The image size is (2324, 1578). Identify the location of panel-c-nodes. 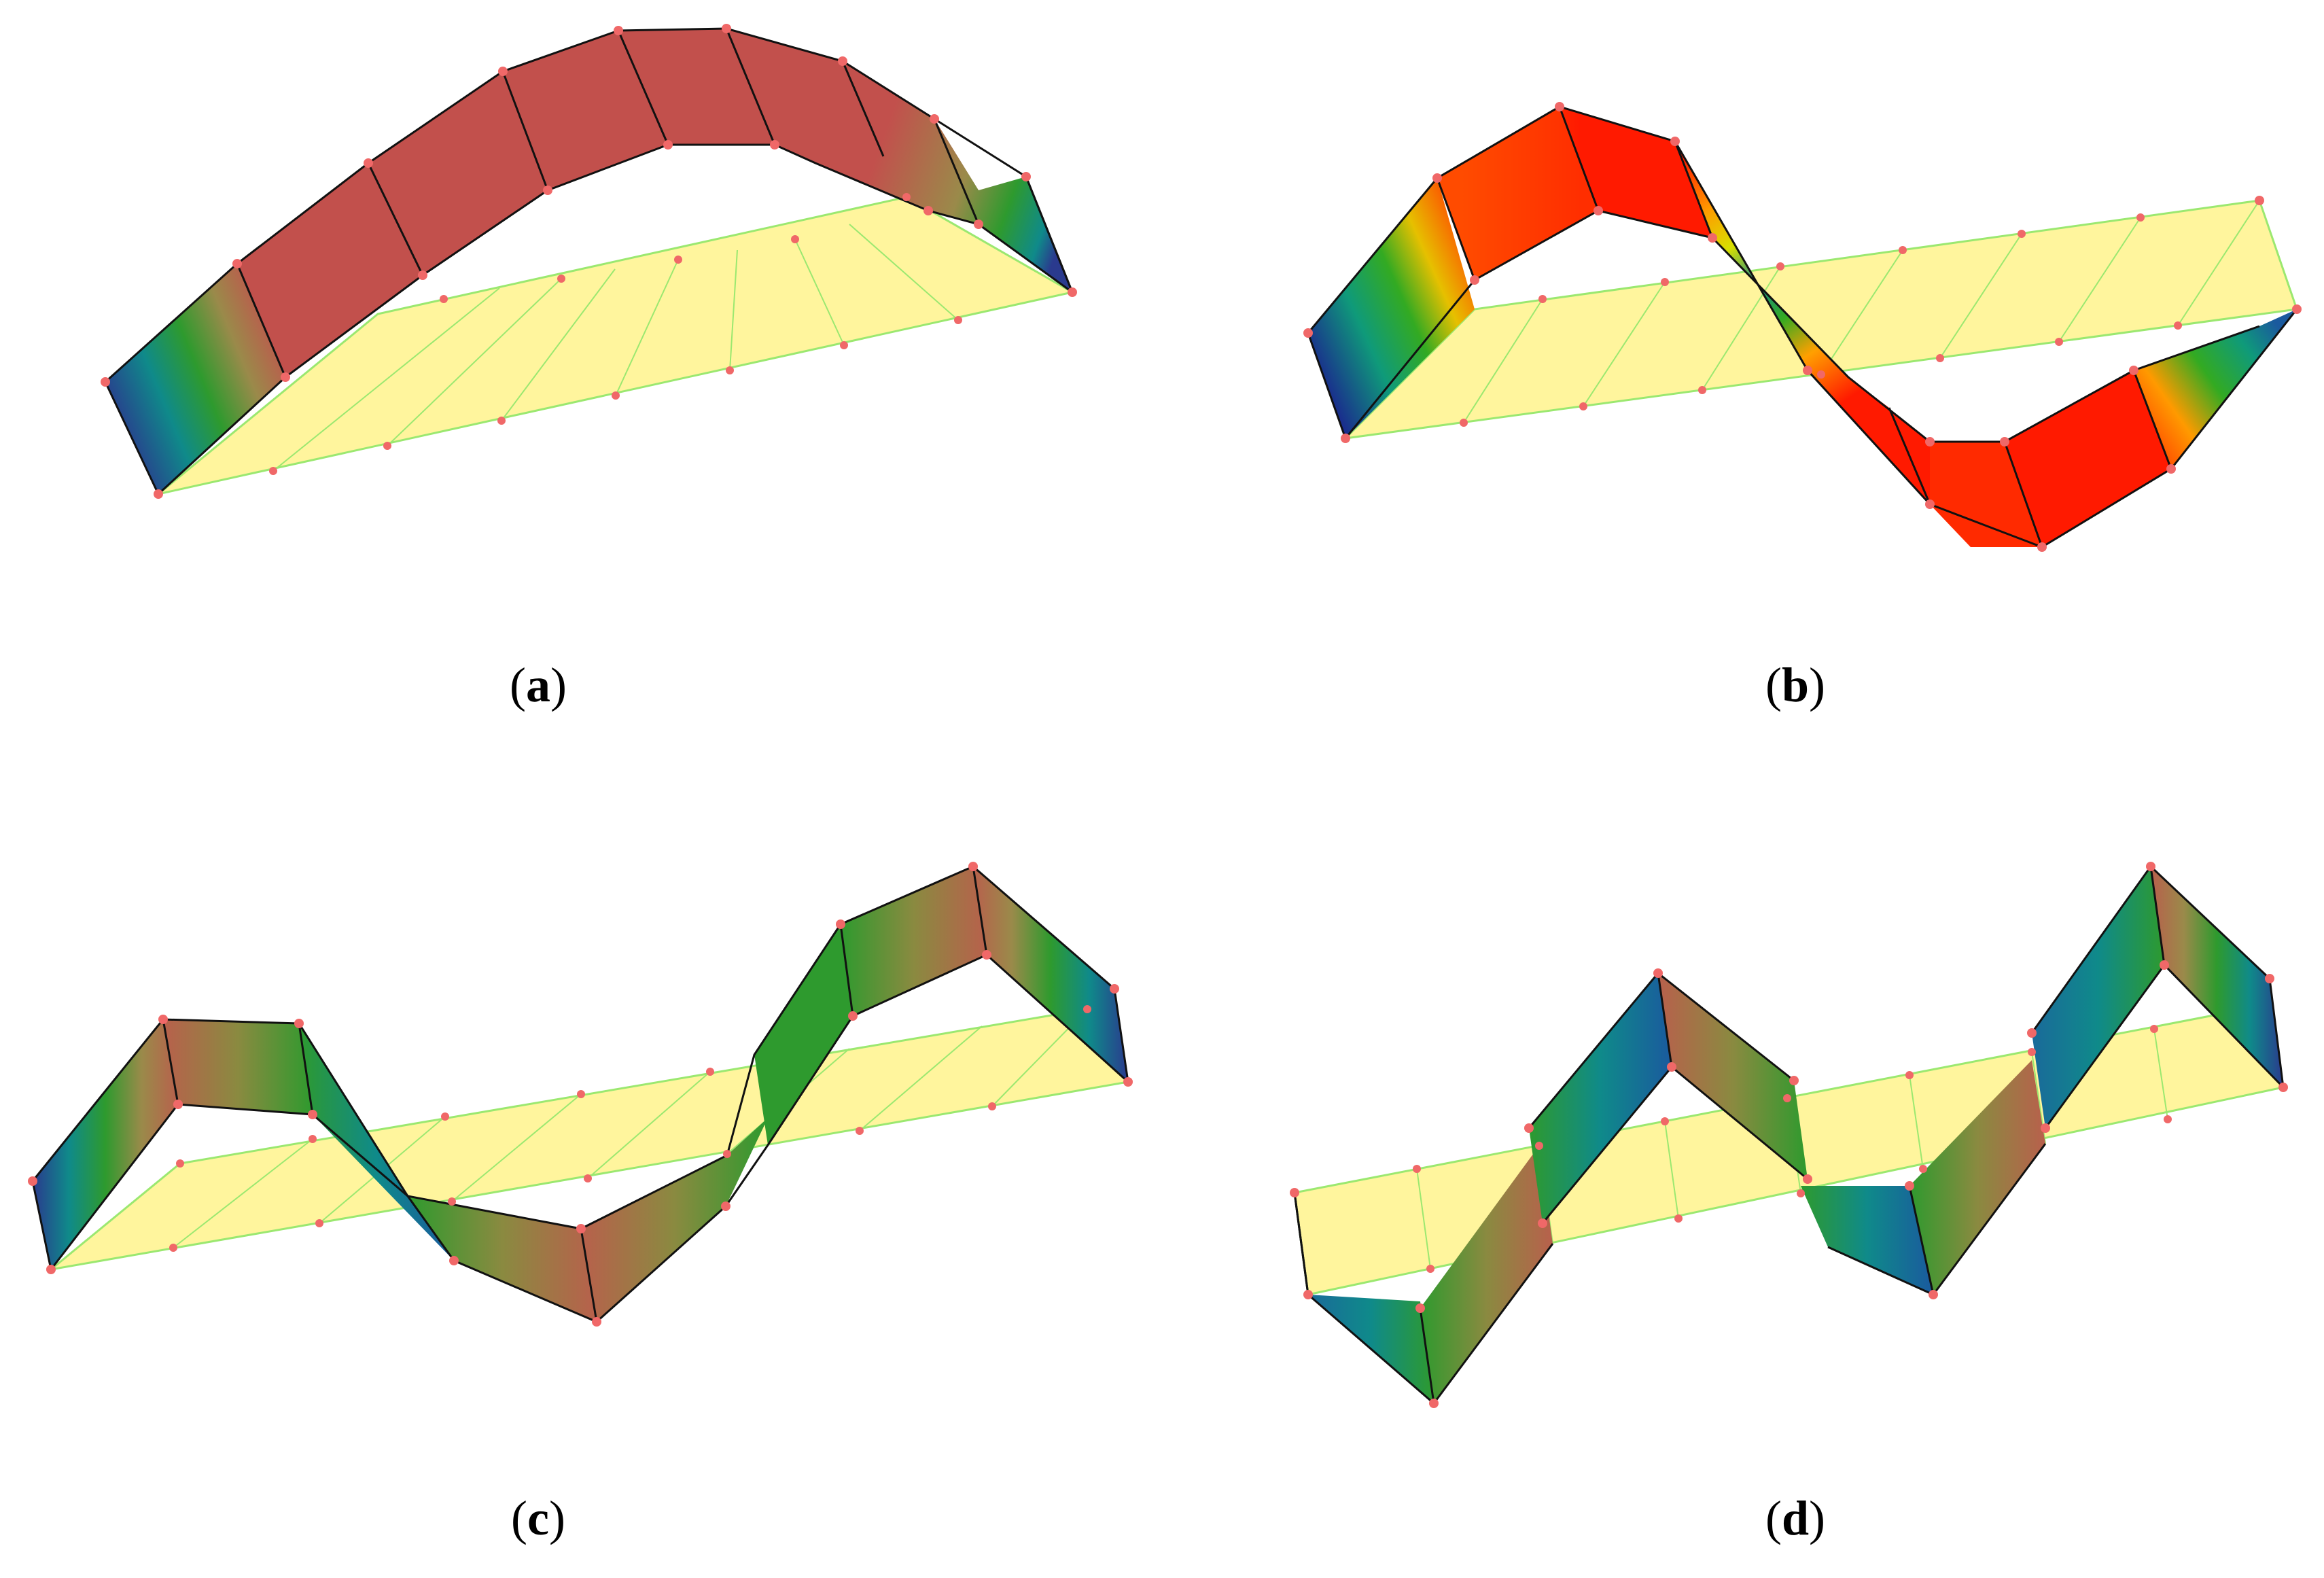
(580, 1094).